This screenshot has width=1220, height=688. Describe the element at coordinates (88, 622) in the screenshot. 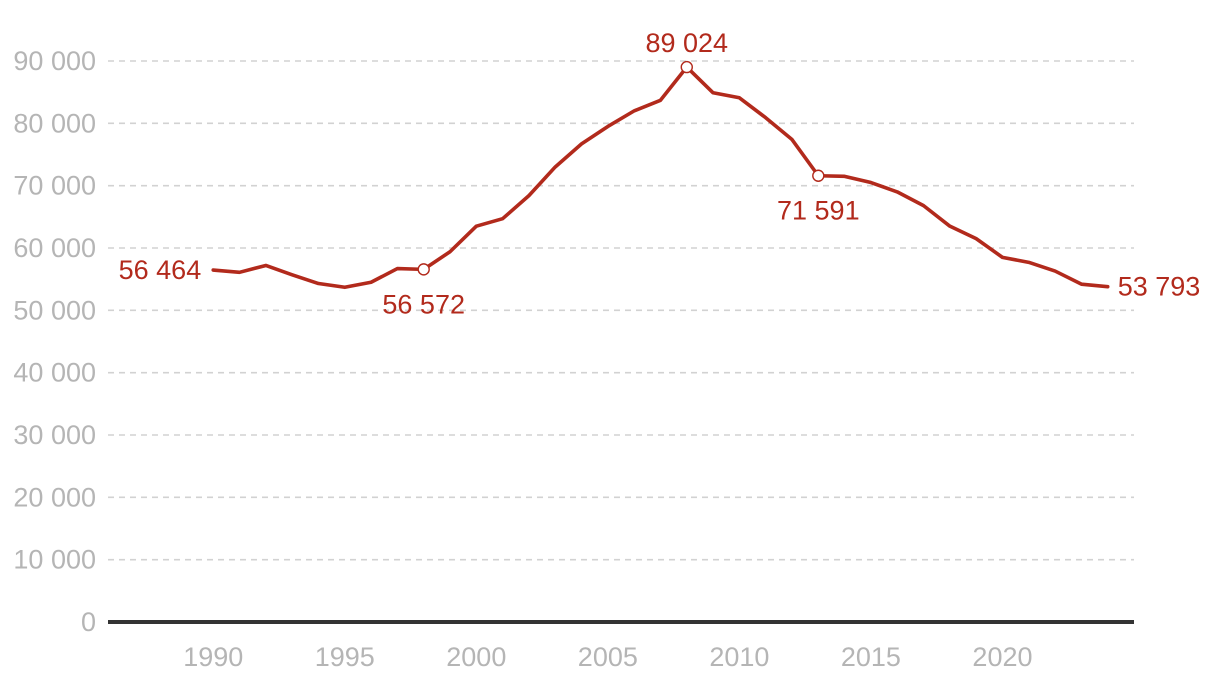

I see `y-tick-label: 0` at that location.